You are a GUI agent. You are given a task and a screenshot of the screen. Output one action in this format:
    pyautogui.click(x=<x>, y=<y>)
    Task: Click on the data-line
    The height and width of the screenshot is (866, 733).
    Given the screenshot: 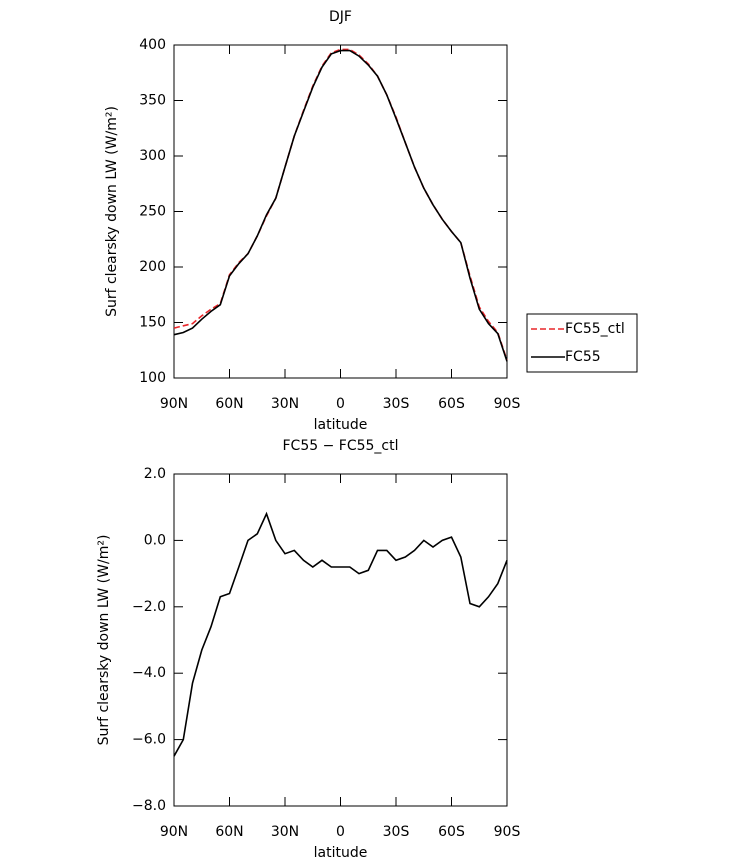 What is the action you would take?
    pyautogui.click(x=340, y=634)
    